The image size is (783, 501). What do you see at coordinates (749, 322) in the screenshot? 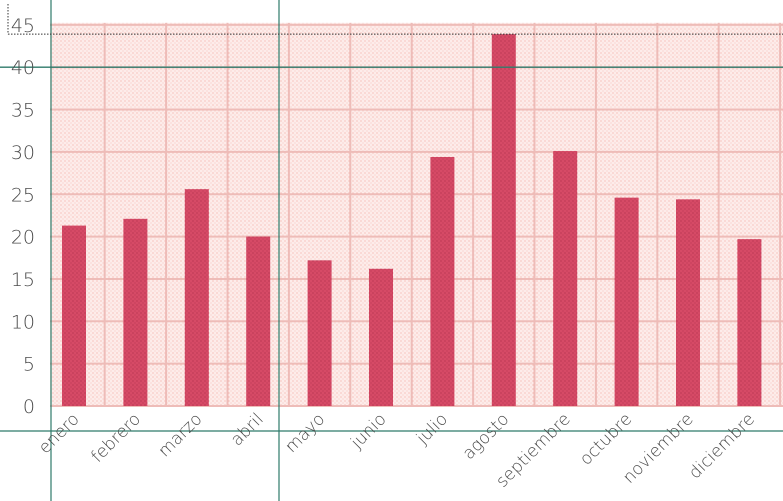
I see `bar-texture-diciembre` at bounding box center [749, 322].